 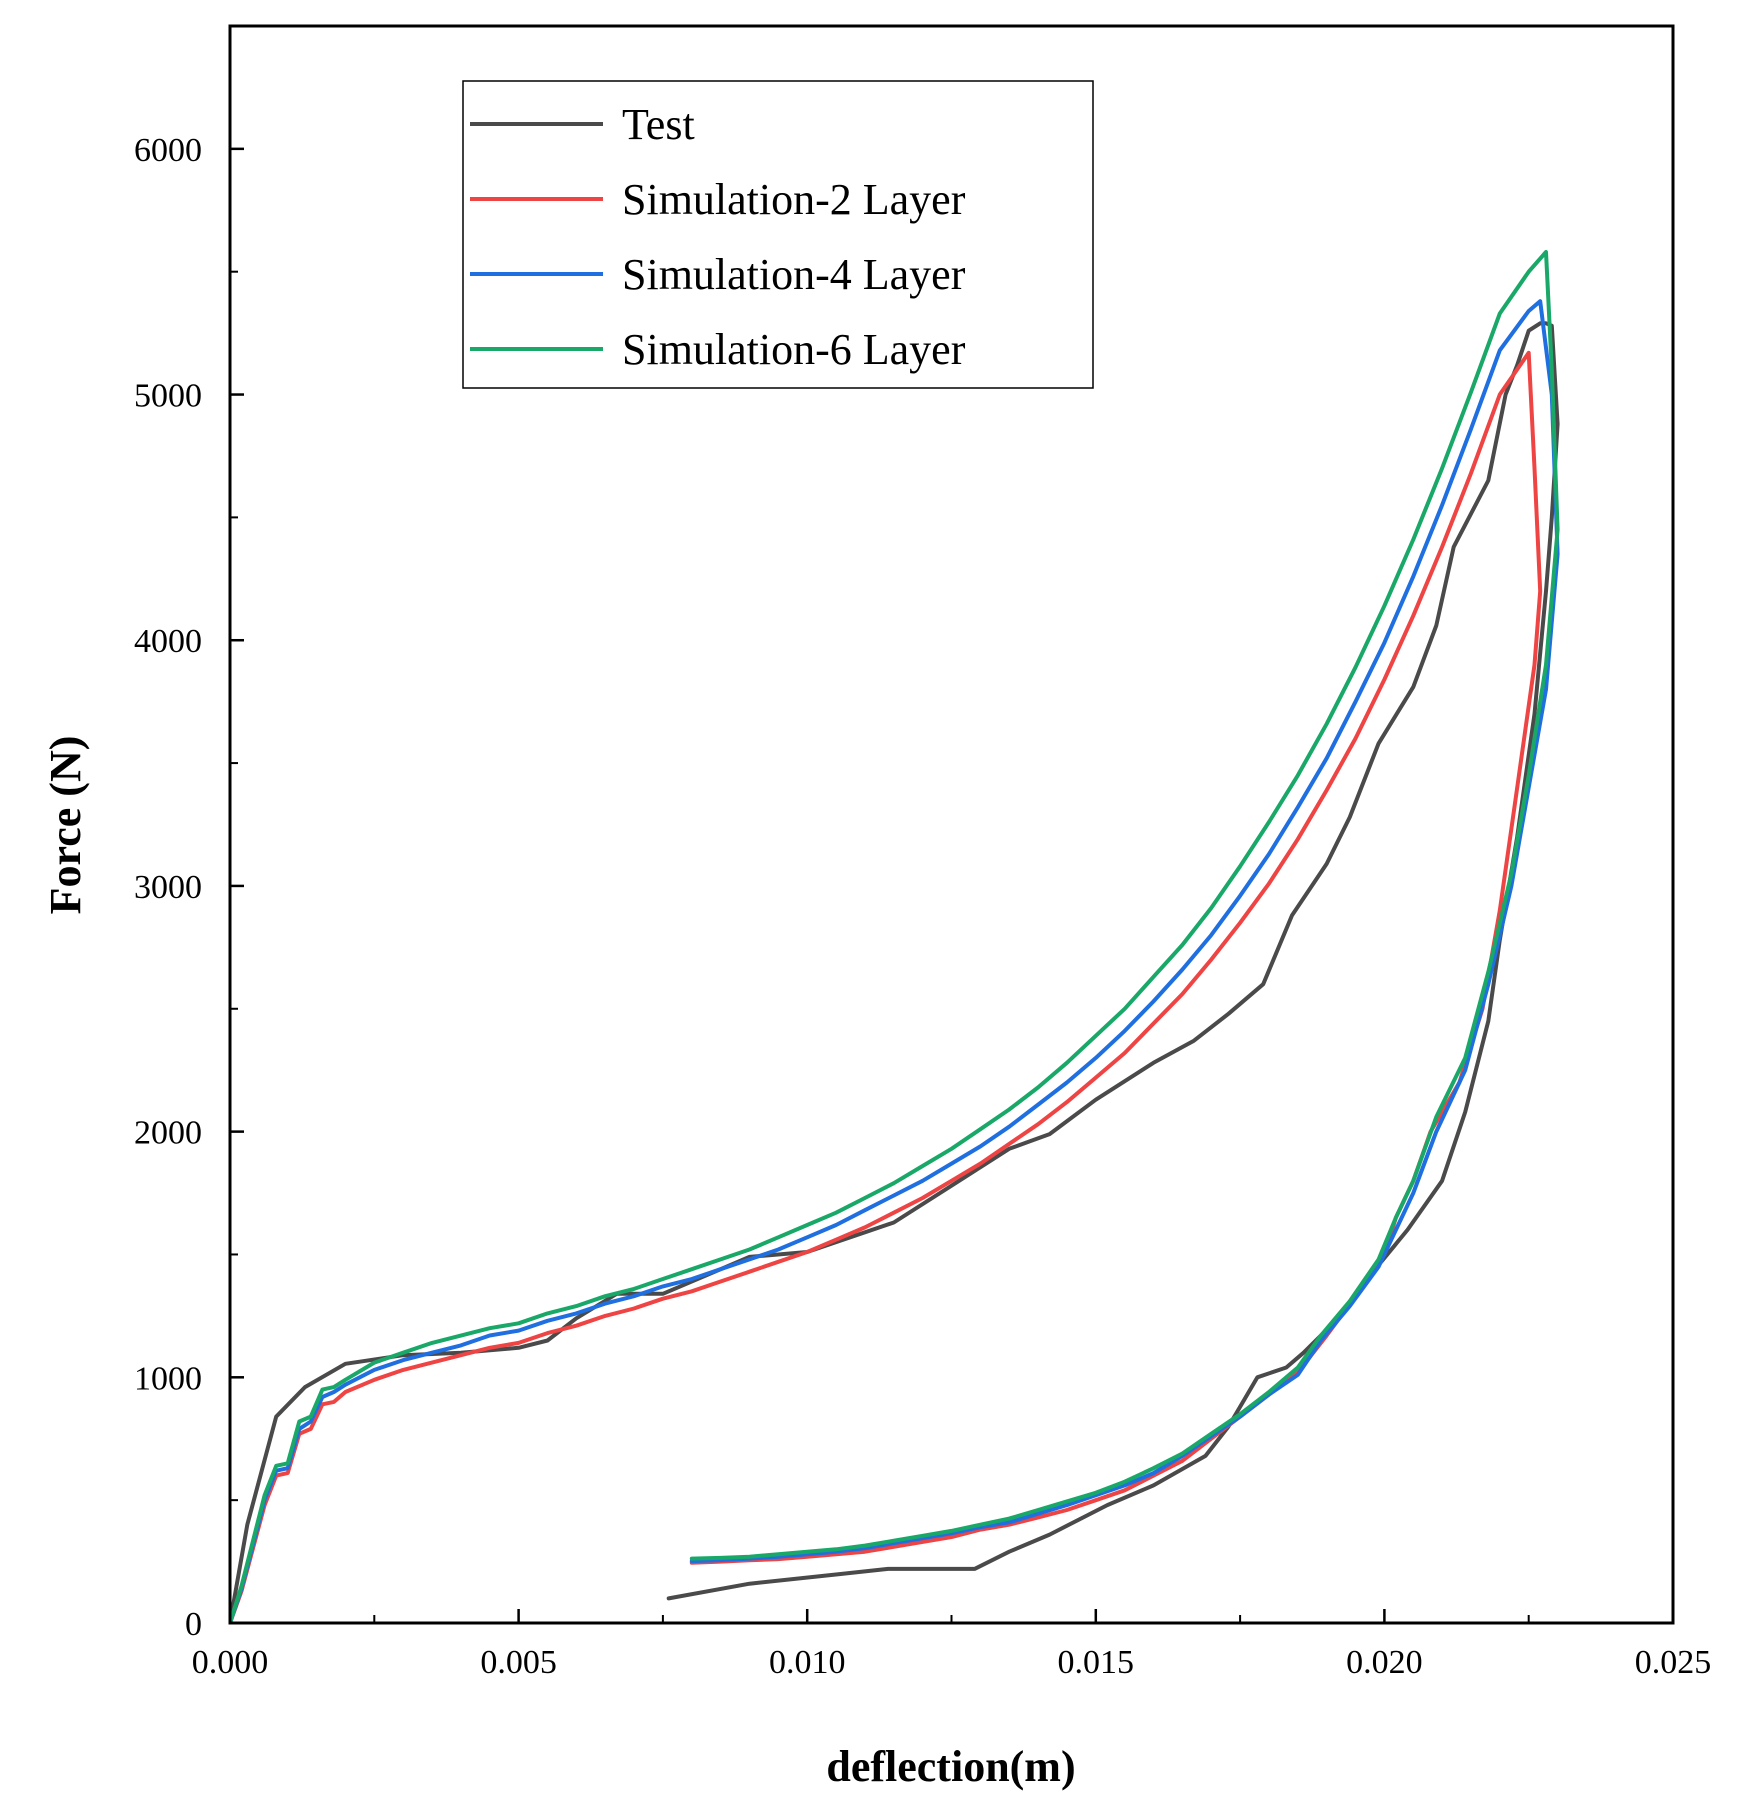 What do you see at coordinates (168, 1133) in the screenshot?
I see `y-tick-label: 2000` at bounding box center [168, 1133].